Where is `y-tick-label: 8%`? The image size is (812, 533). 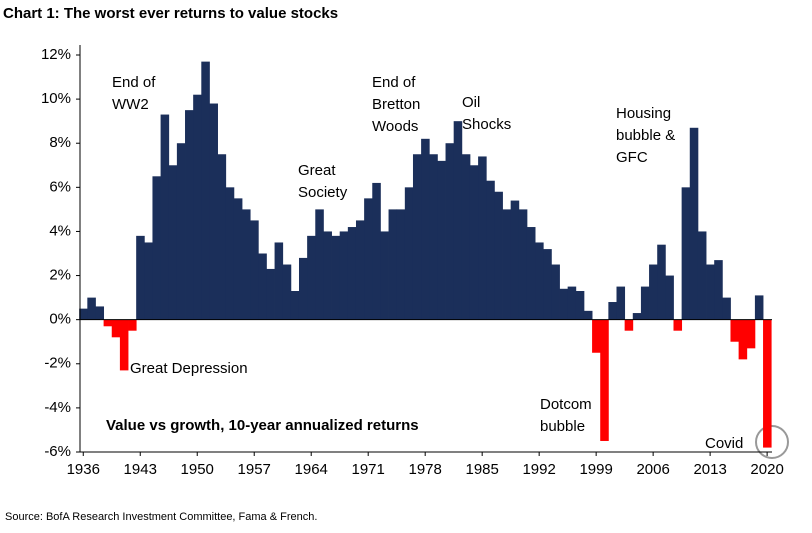
y-tick-label: 8% is located at coordinates (60, 142).